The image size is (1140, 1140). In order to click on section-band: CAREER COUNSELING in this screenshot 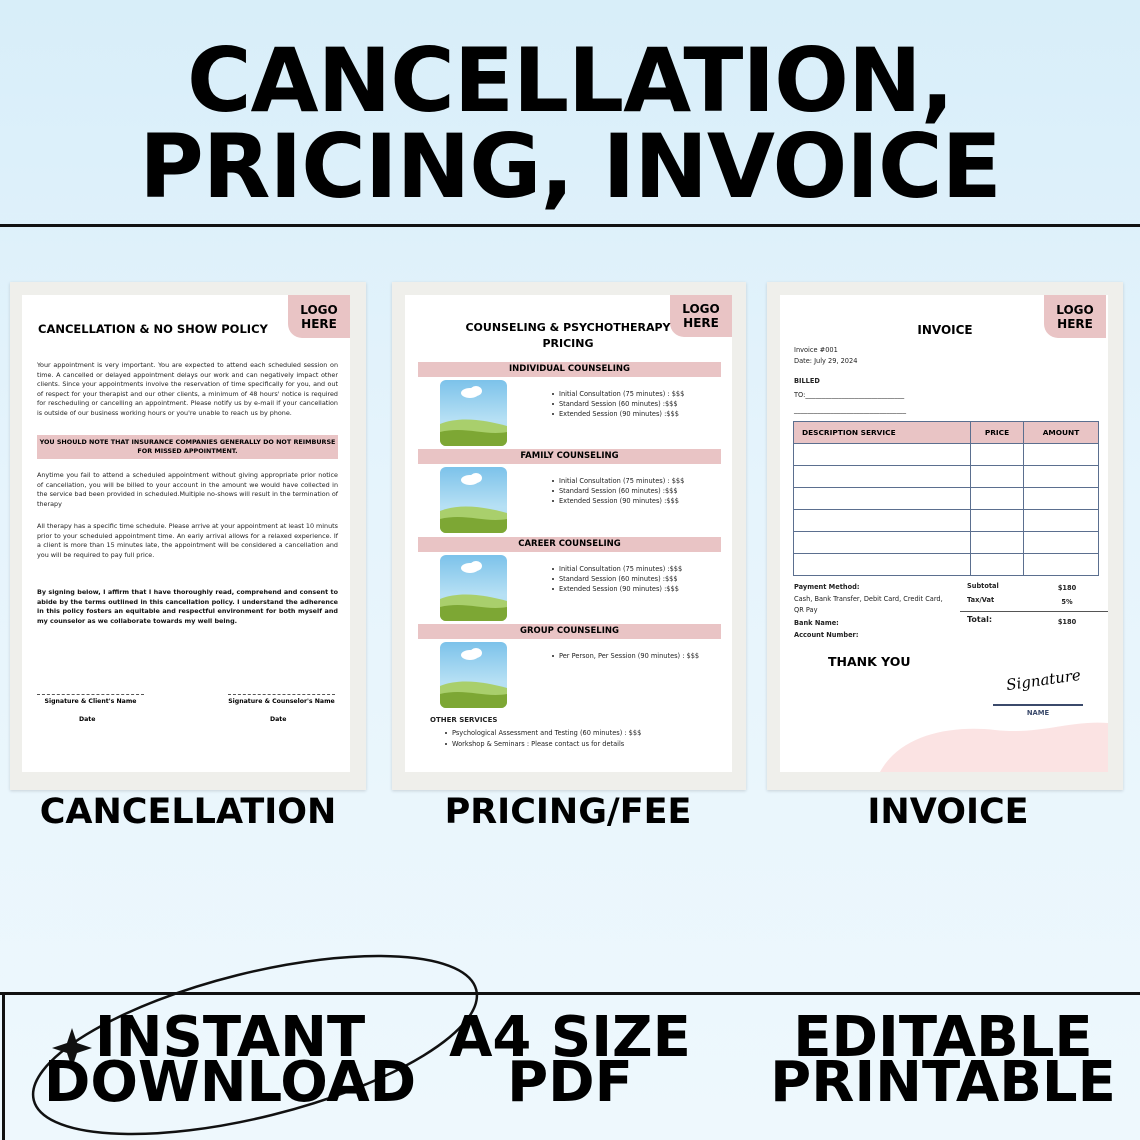, I will do `click(569, 544)`.